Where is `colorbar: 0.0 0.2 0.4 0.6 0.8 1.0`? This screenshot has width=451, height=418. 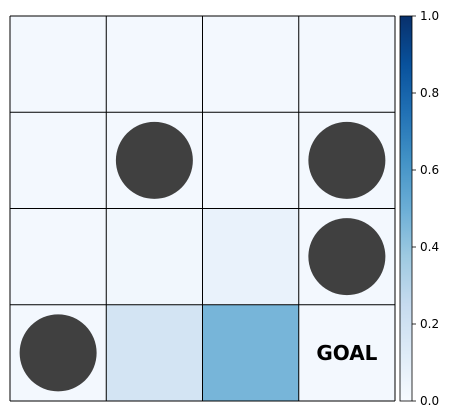
colorbar: 0.0 0.2 0.4 0.6 0.8 1.0 is located at coordinates (419, 208).